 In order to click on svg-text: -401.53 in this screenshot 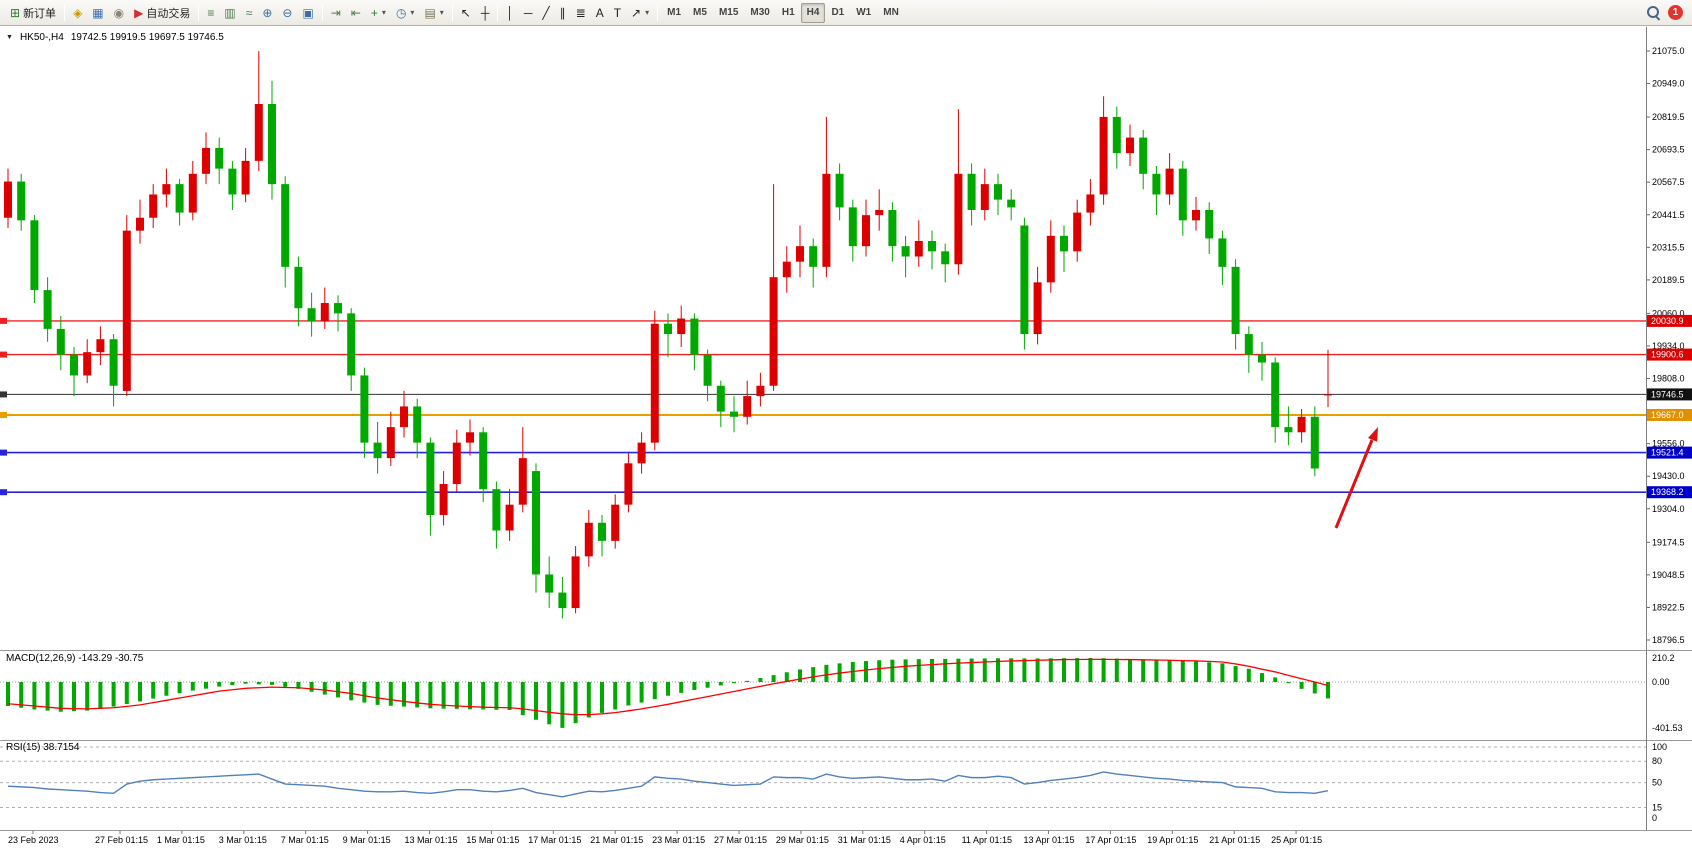, I will do `click(1667, 728)`.